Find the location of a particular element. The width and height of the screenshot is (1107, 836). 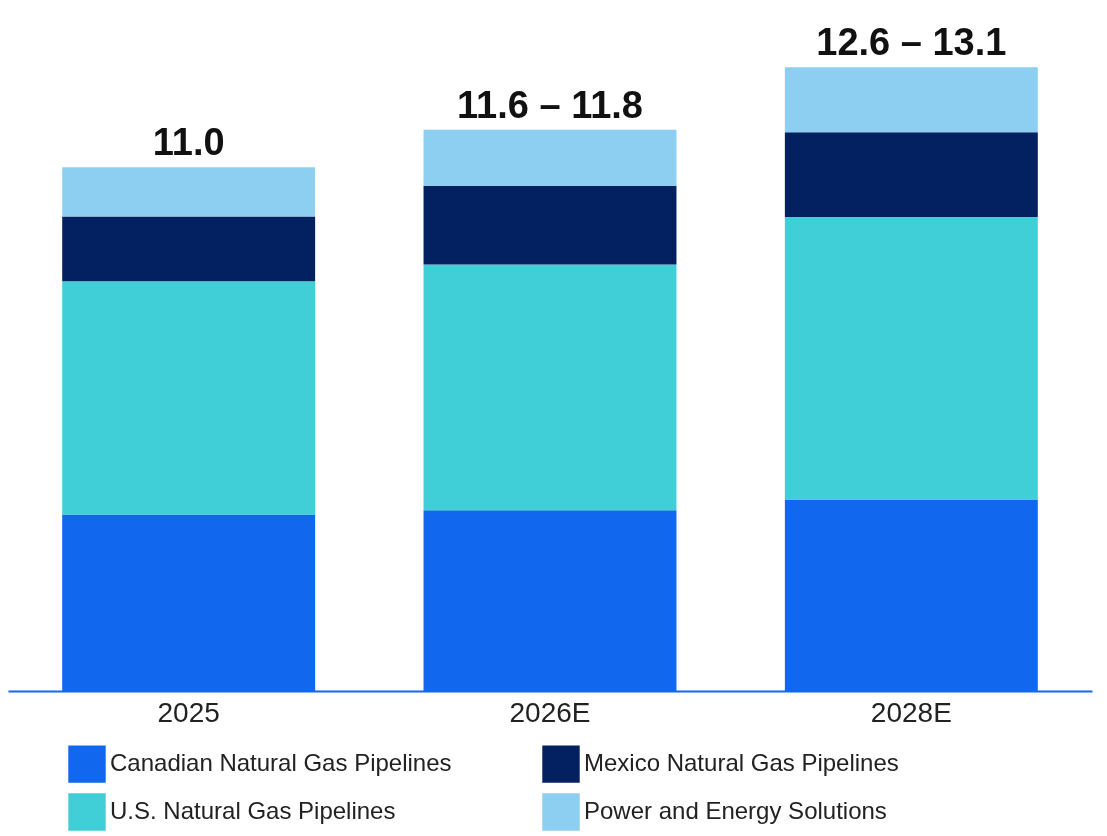

legend-label: U.S. Natural Gas Pipelines is located at coordinates (253, 810).